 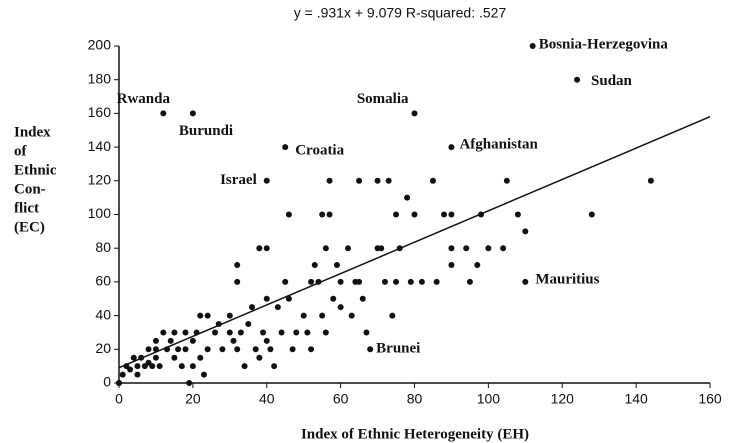 I want to click on x-tick-label: 140, so click(x=636, y=399).